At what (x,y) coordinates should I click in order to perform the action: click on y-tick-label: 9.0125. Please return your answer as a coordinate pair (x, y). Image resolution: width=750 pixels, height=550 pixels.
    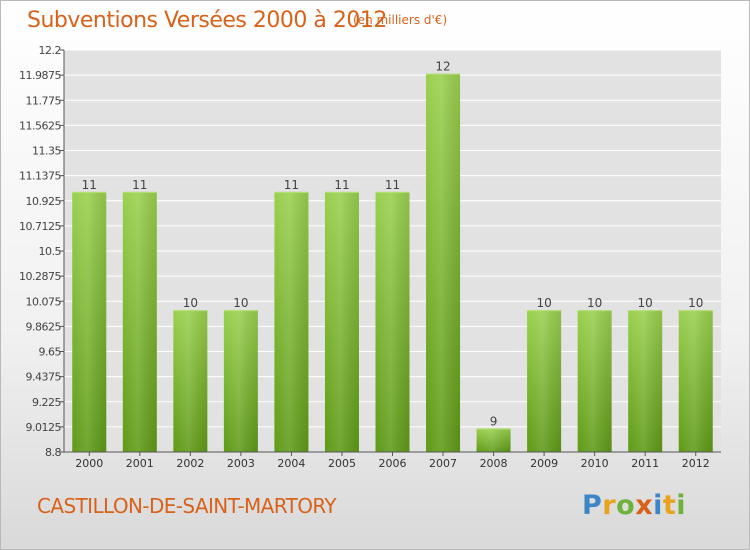
    Looking at the image, I should click on (44, 427).